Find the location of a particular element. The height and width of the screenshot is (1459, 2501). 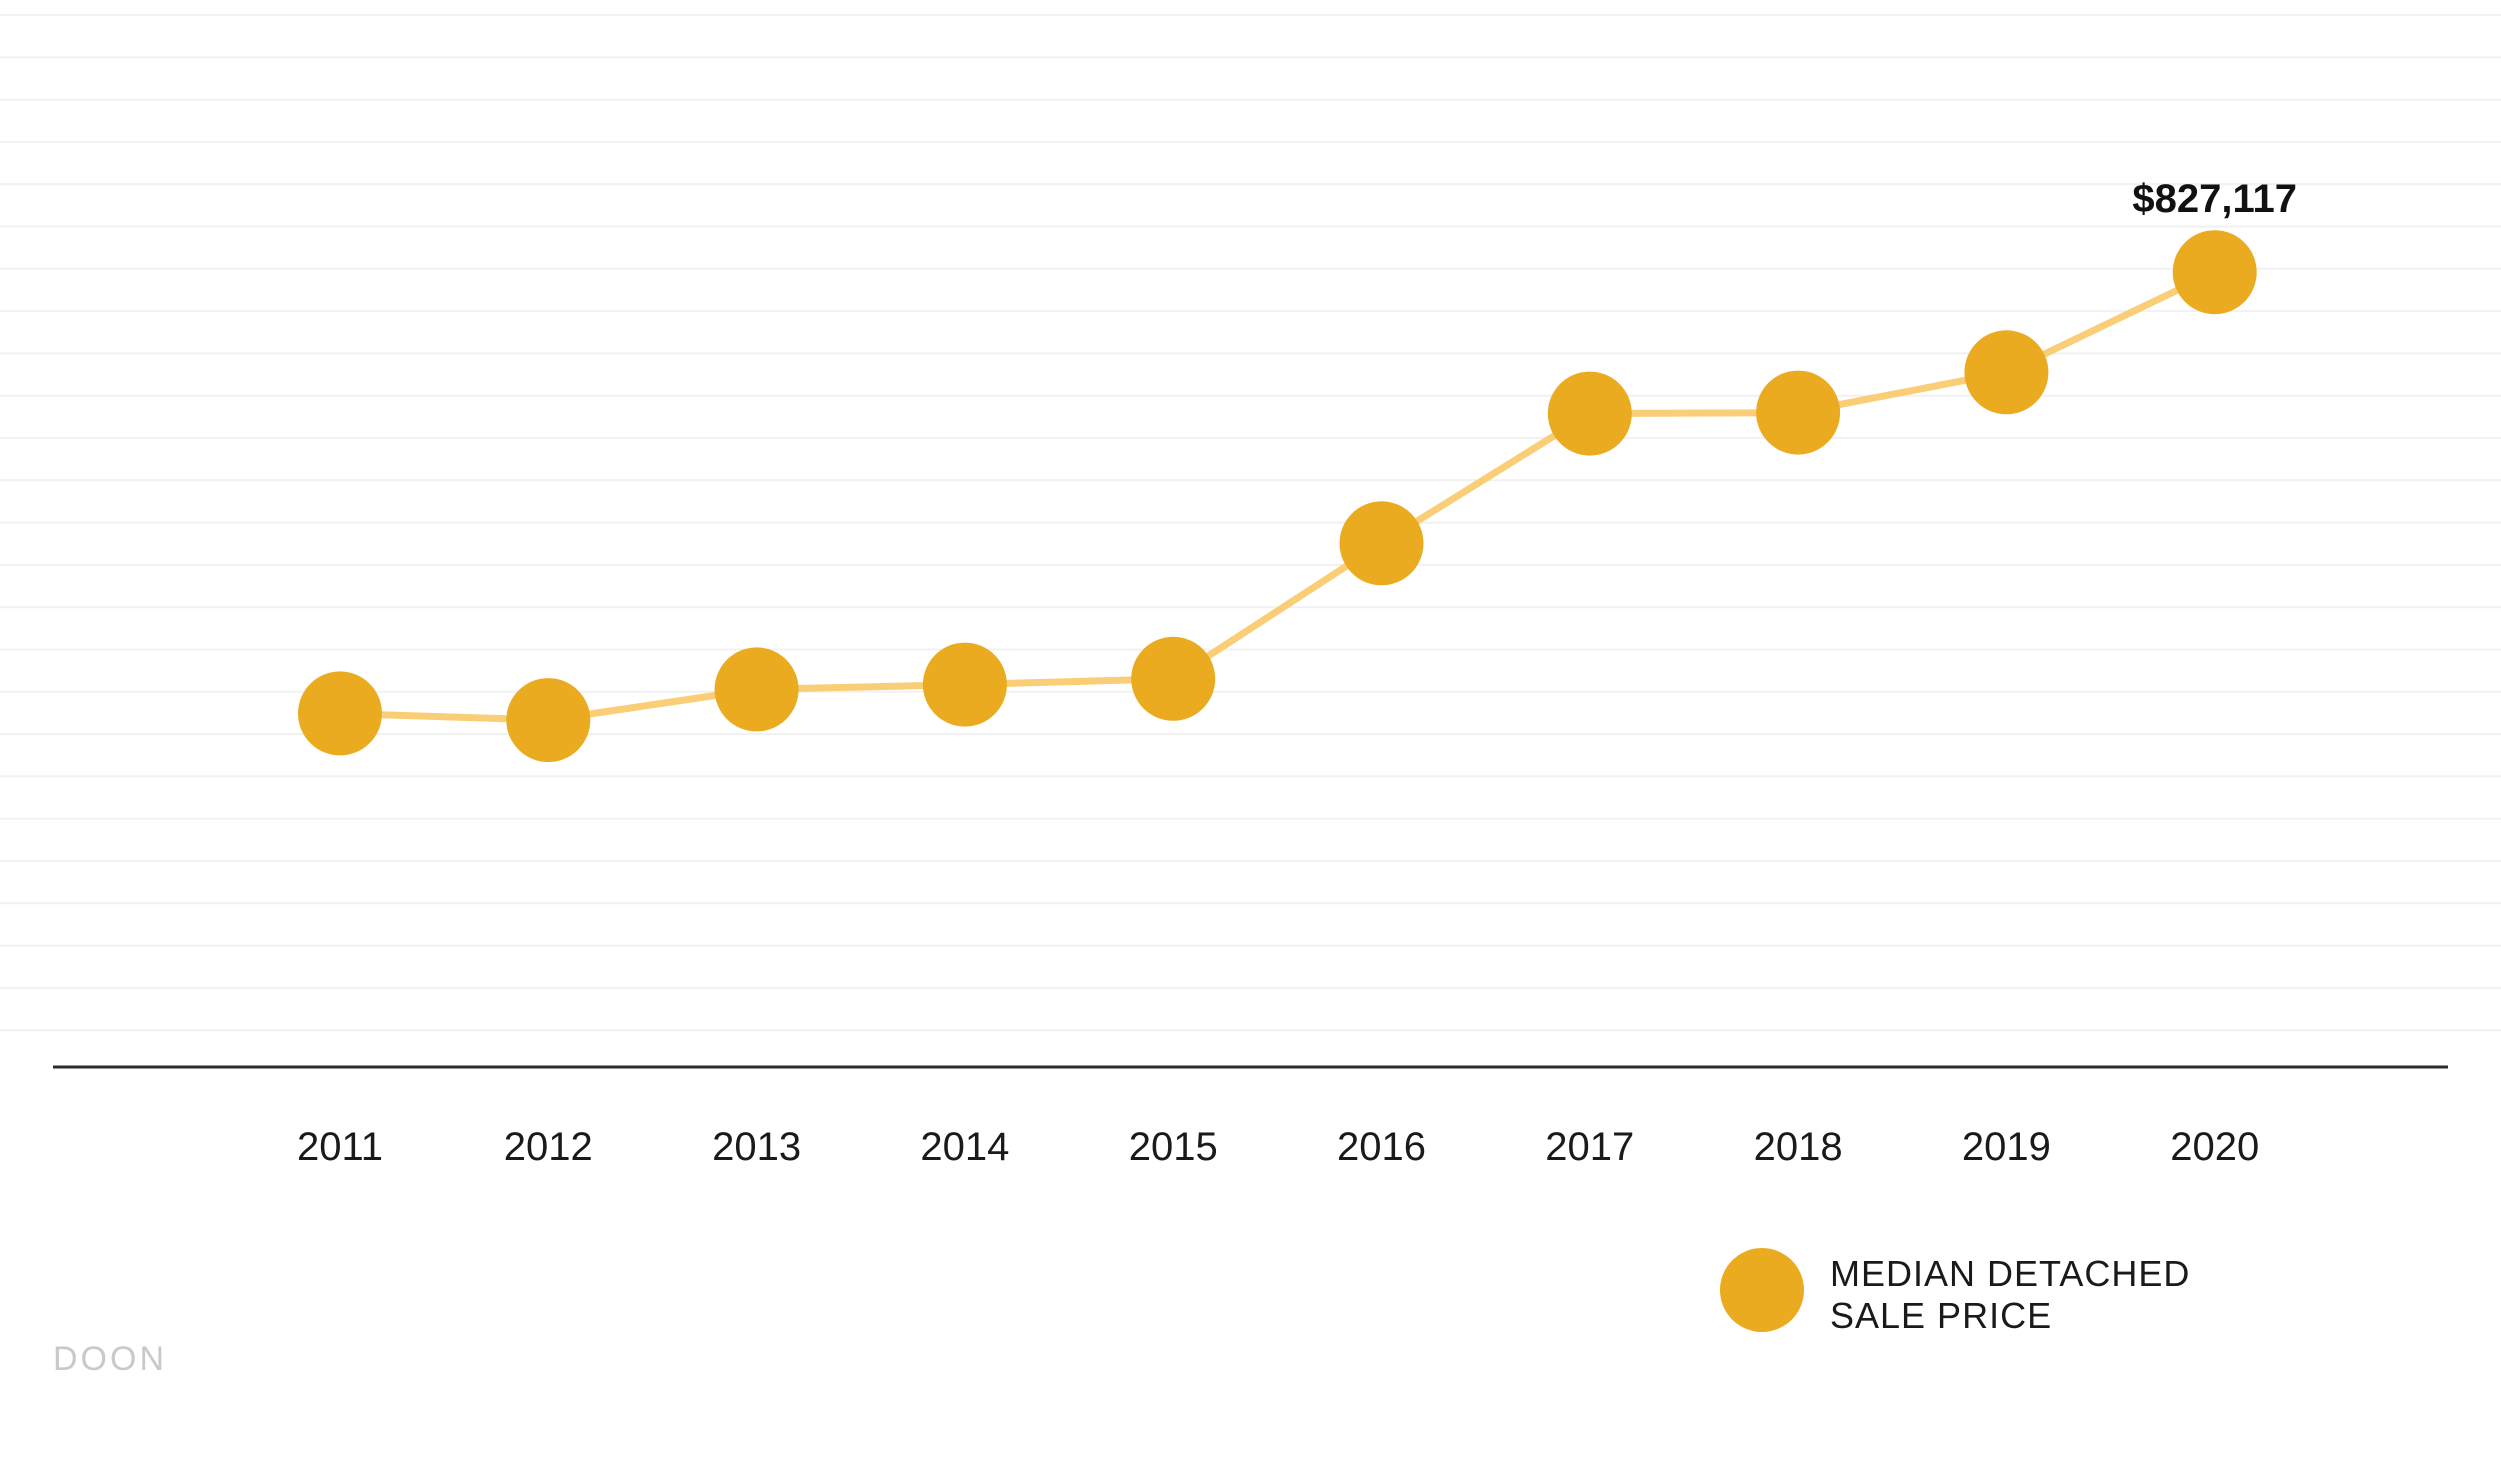

x-tick-label-2017: 2017 is located at coordinates (1589, 1147).